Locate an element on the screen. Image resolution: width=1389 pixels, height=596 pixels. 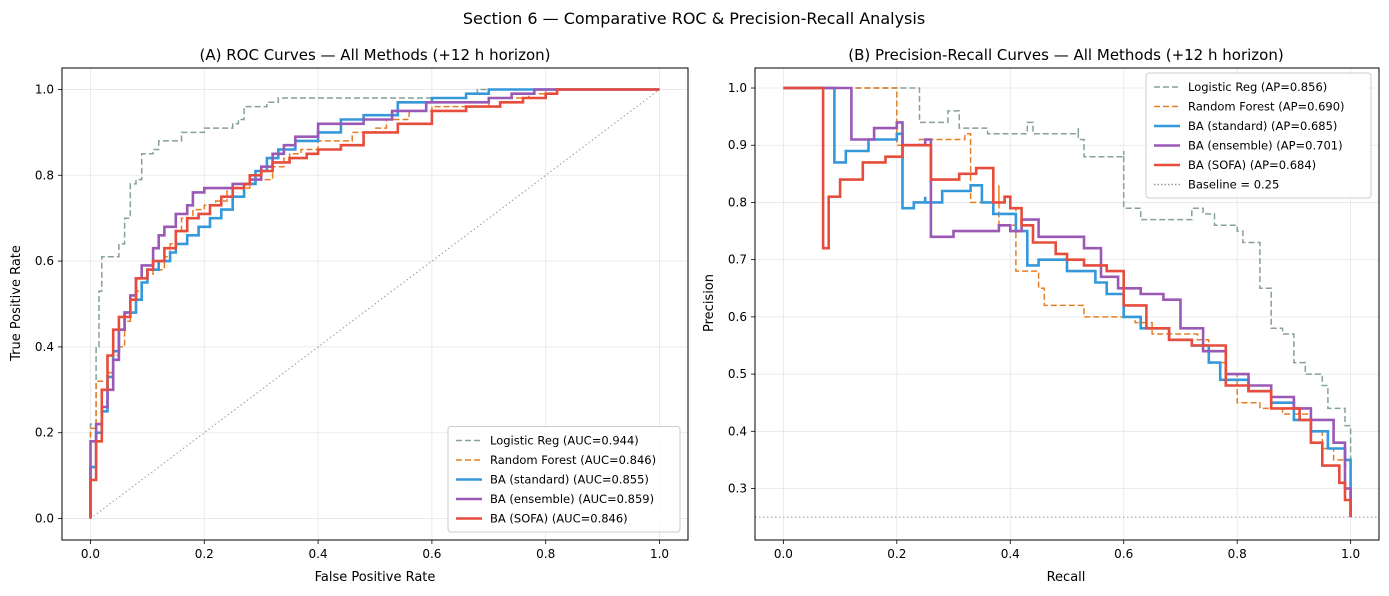
roc-xlabel: False Positive Rate is located at coordinates (375, 577).